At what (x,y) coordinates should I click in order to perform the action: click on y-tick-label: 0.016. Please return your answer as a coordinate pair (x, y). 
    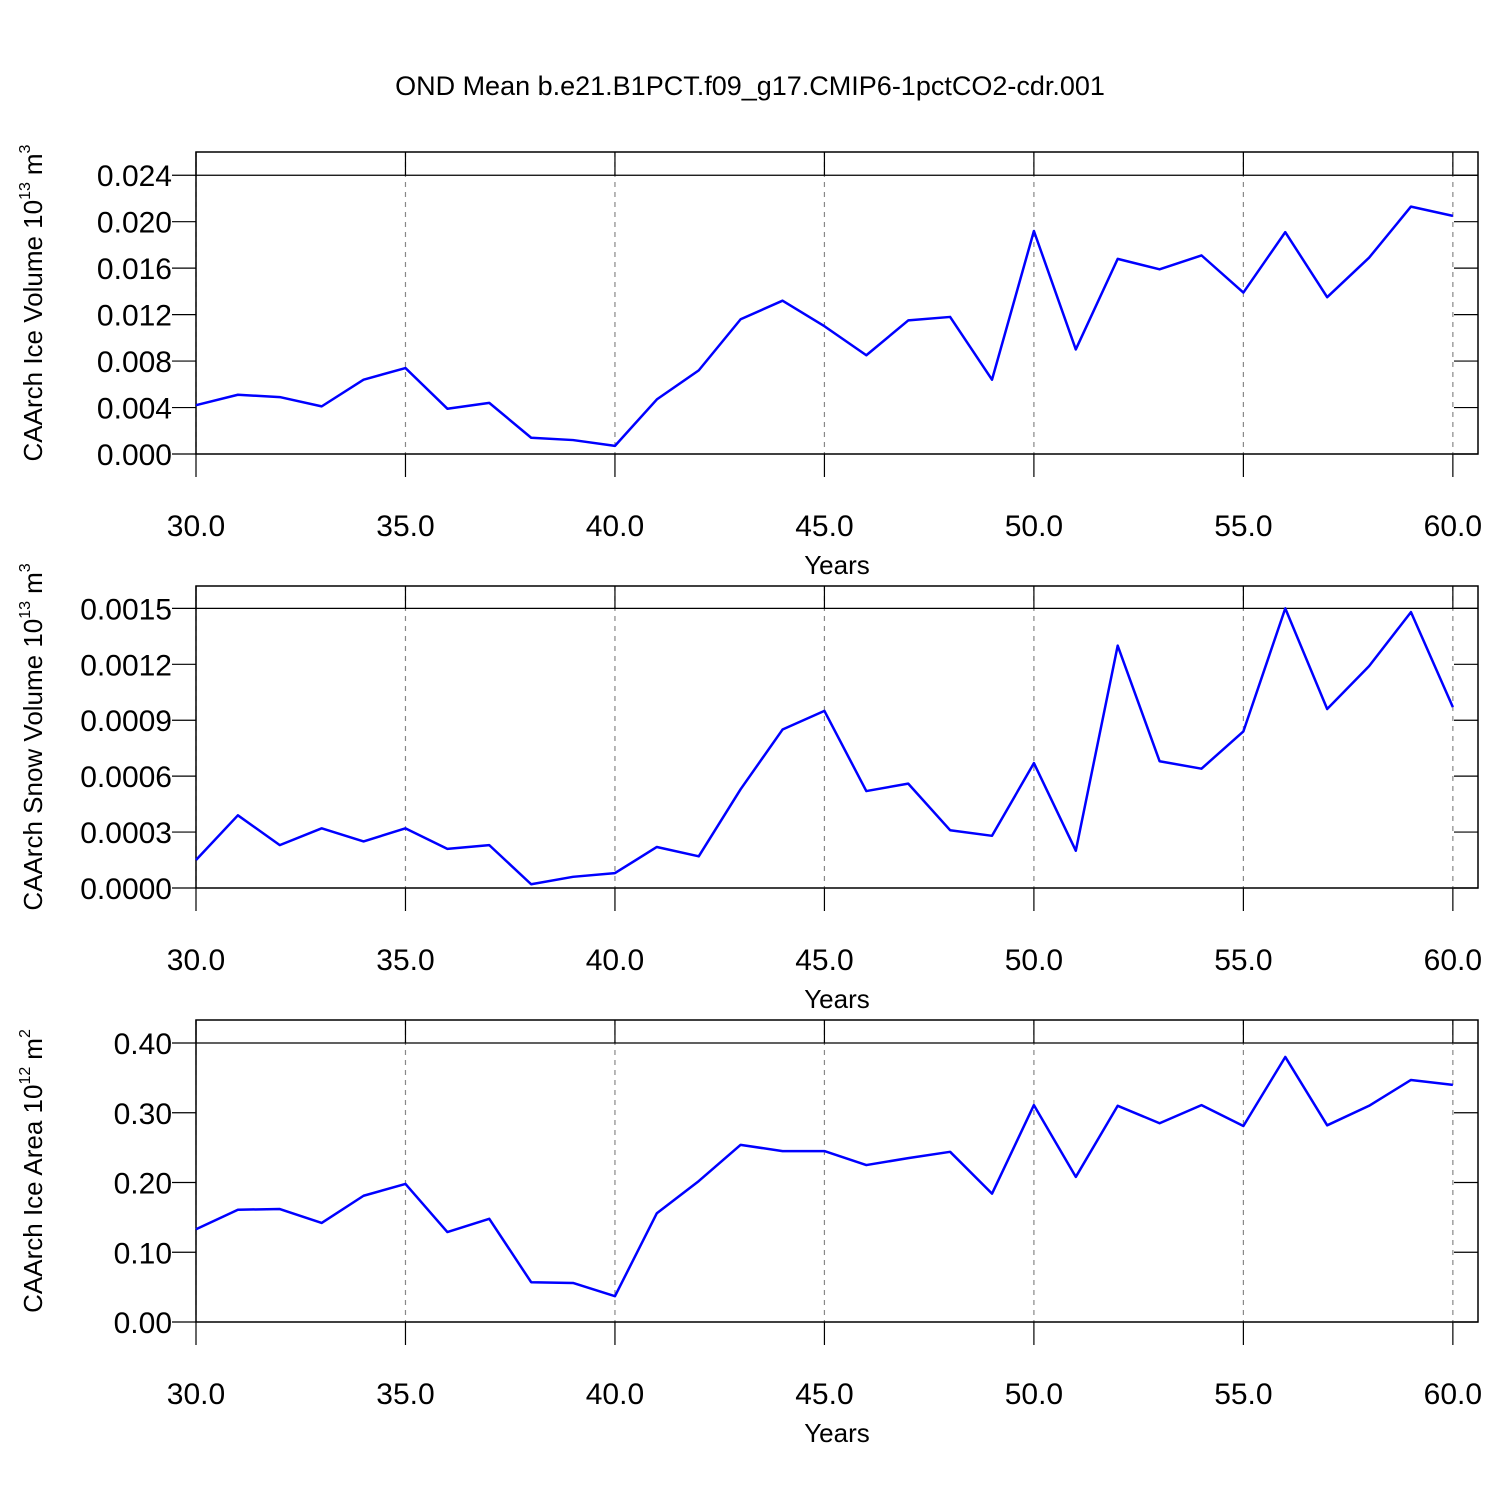
    Looking at the image, I should click on (134, 269).